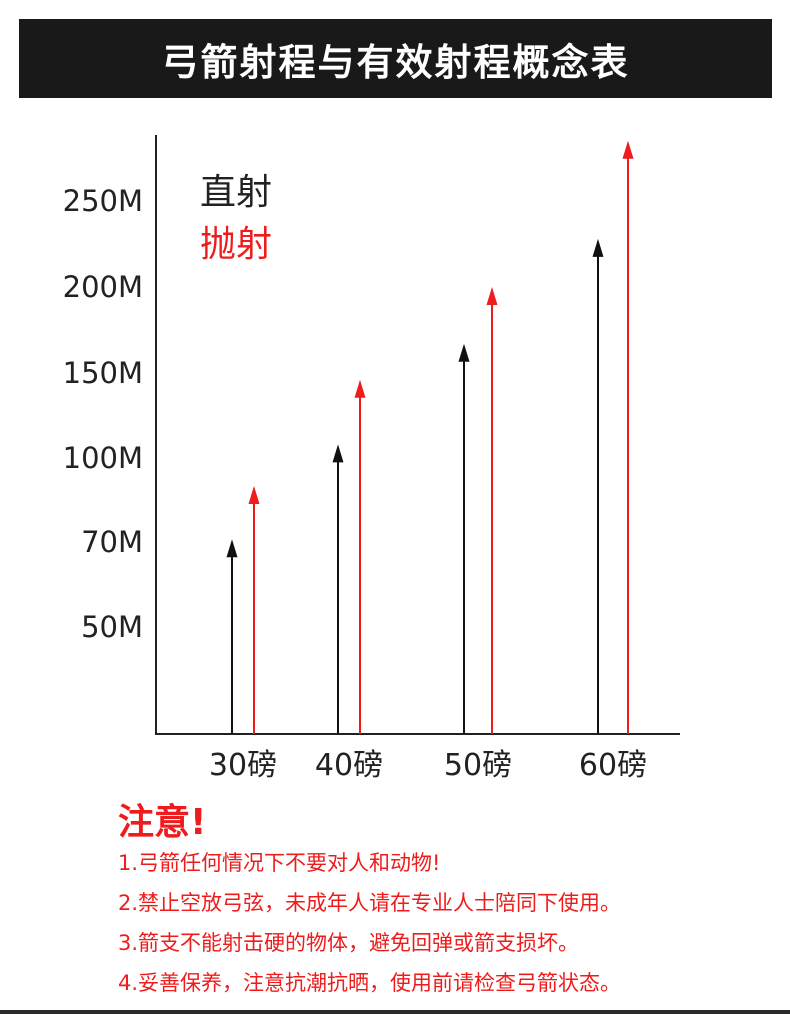 The width and height of the screenshot is (790, 1014). Describe the element at coordinates (103, 414) in the screenshot. I see `y-tick-labels: 50M 70M 100M 150M 200M 250M` at that location.